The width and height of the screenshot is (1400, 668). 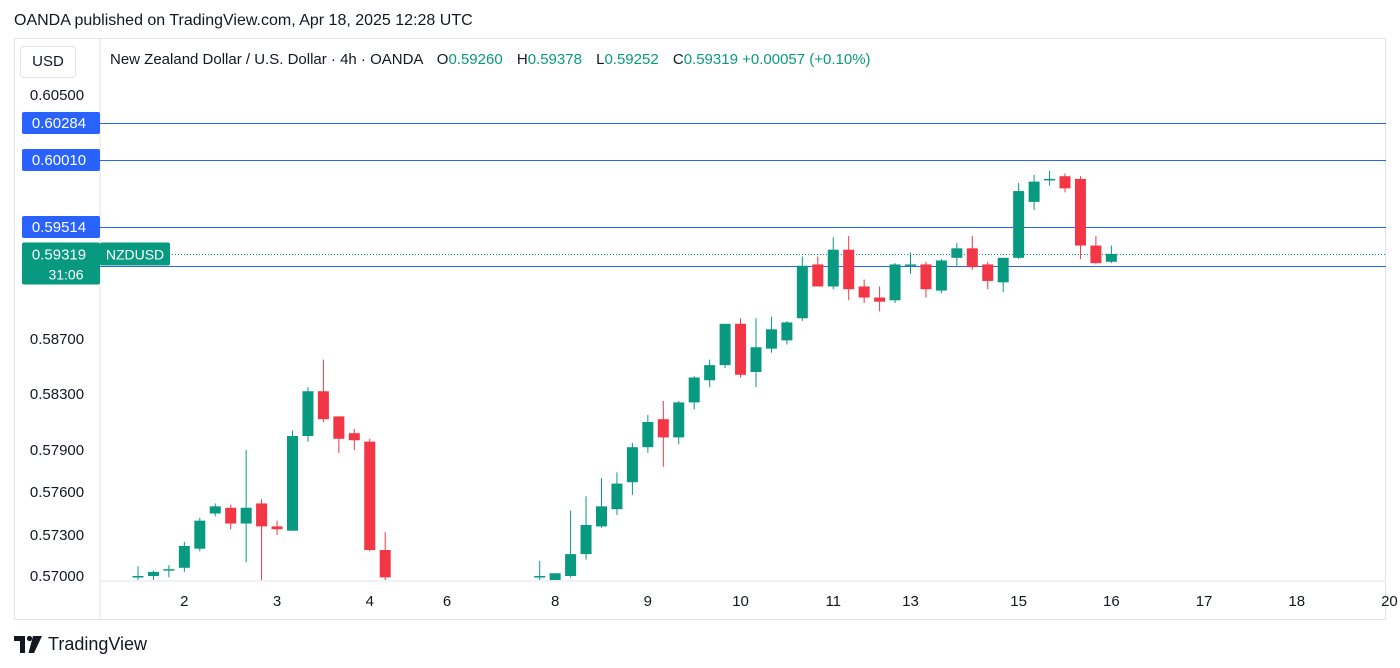 I want to click on footer-brand: TradingView, so click(x=80, y=644).